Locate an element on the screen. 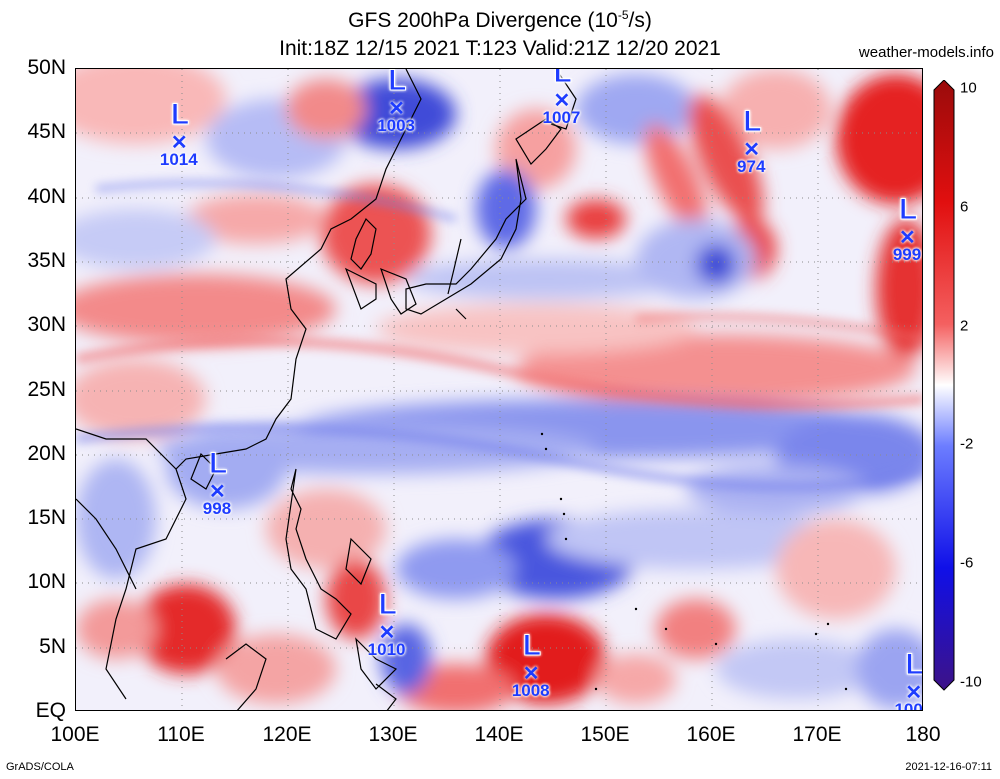  lat-tick-label: 5N is located at coordinates (52, 646).